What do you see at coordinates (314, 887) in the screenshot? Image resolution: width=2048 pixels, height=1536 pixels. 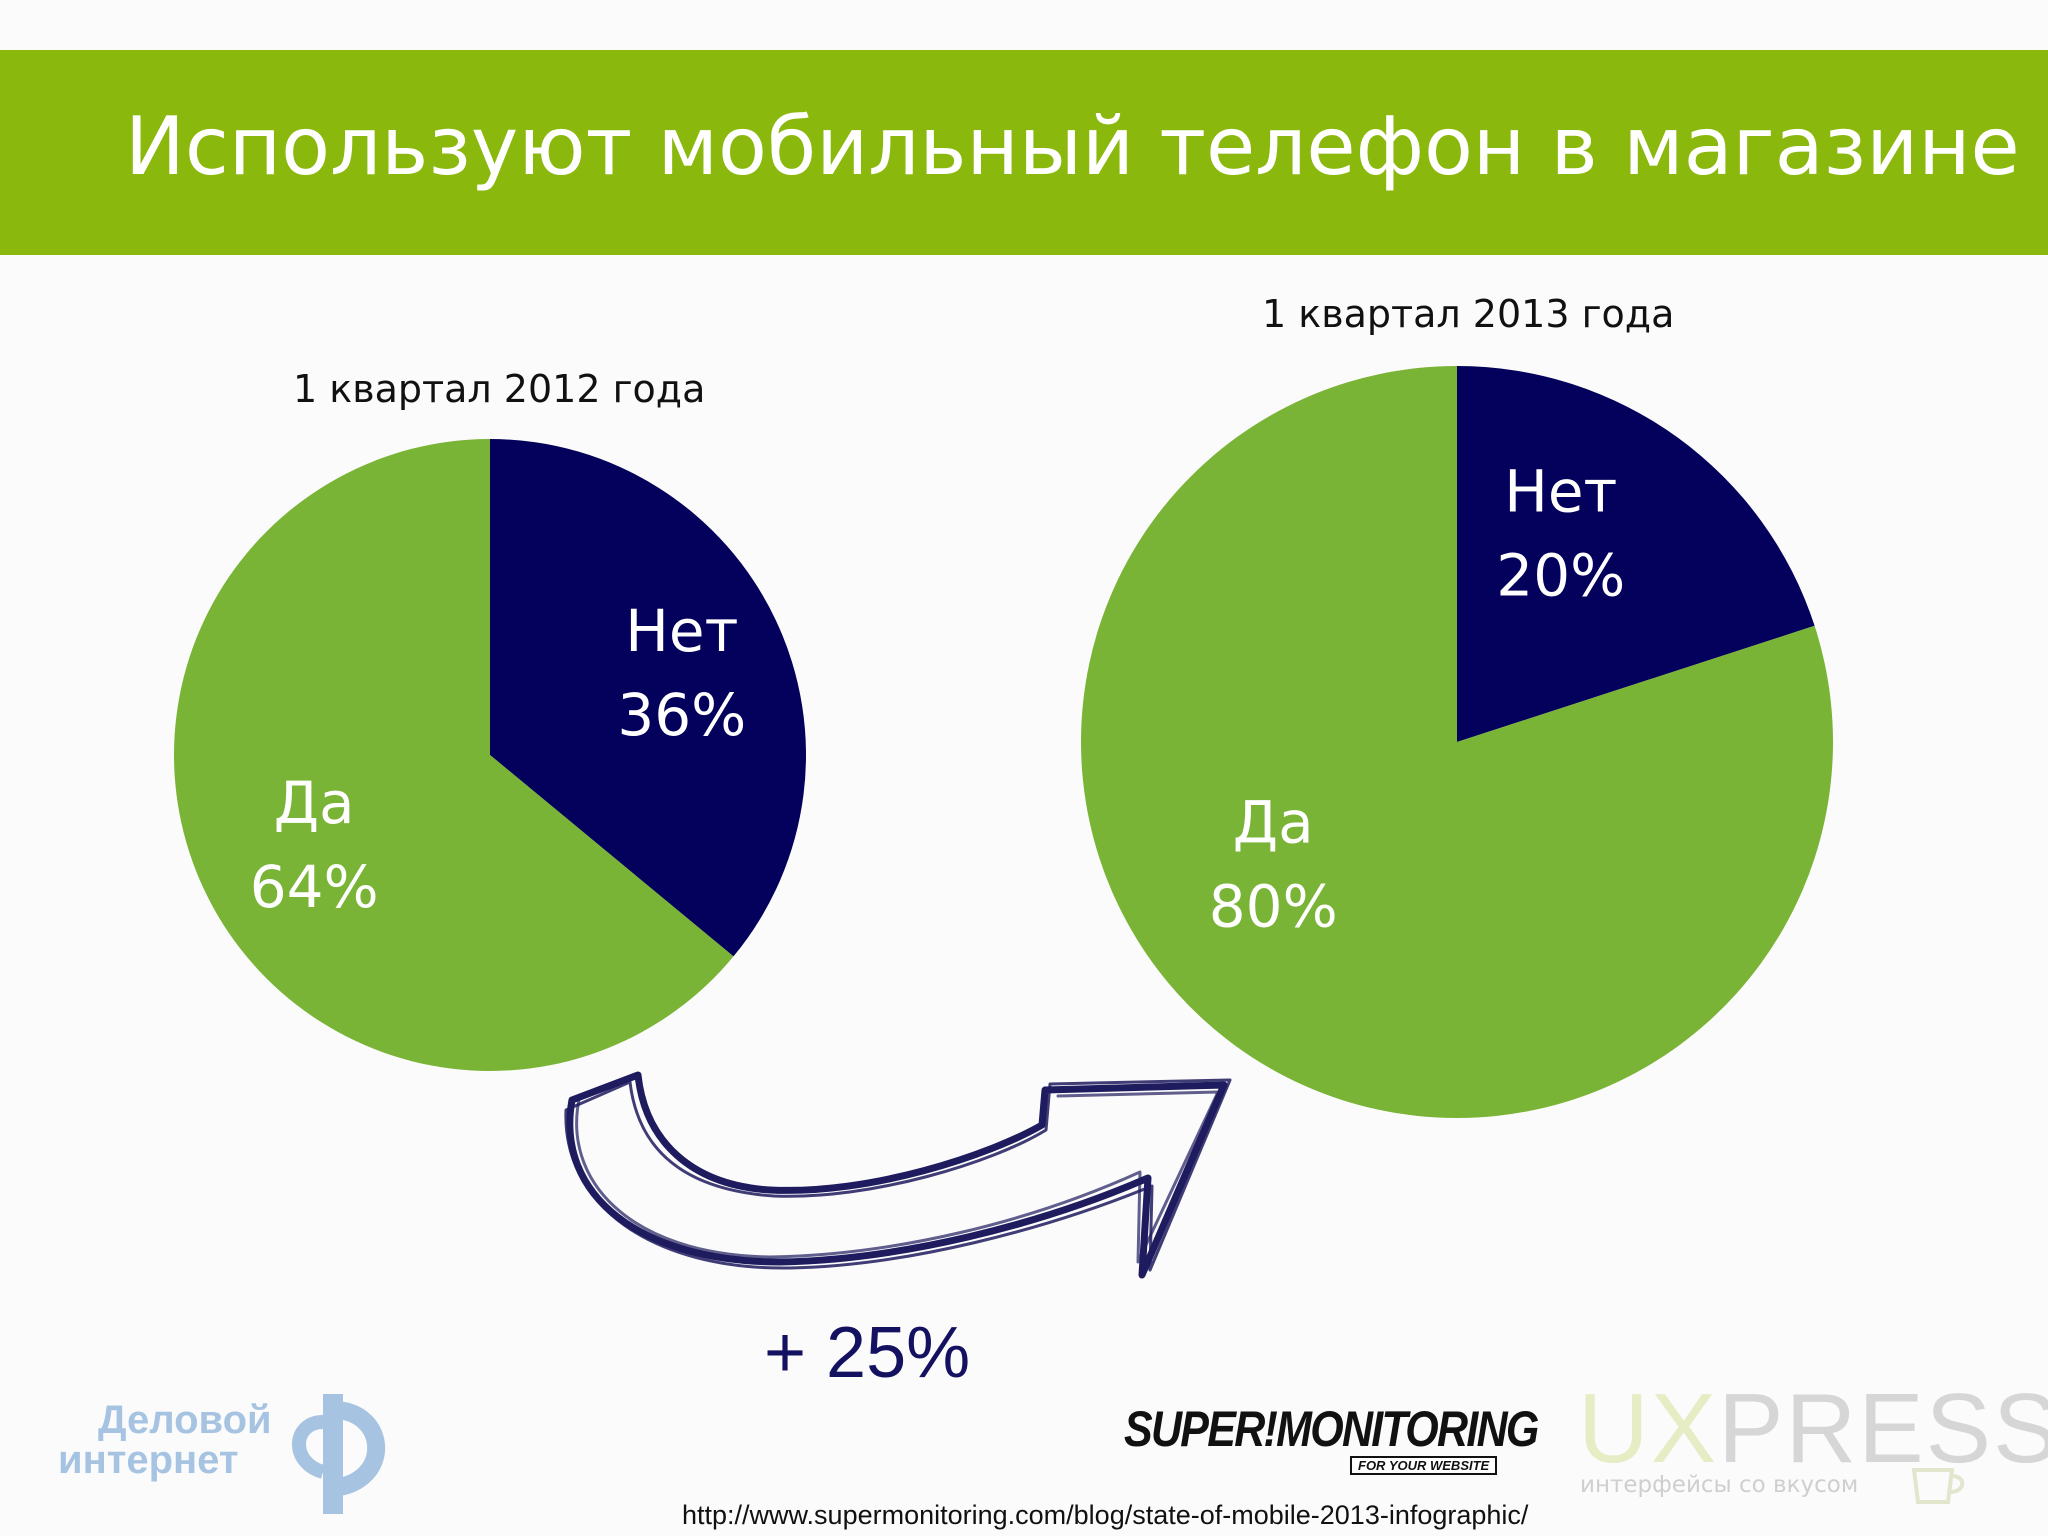 I see `slice-value-label: 64%` at bounding box center [314, 887].